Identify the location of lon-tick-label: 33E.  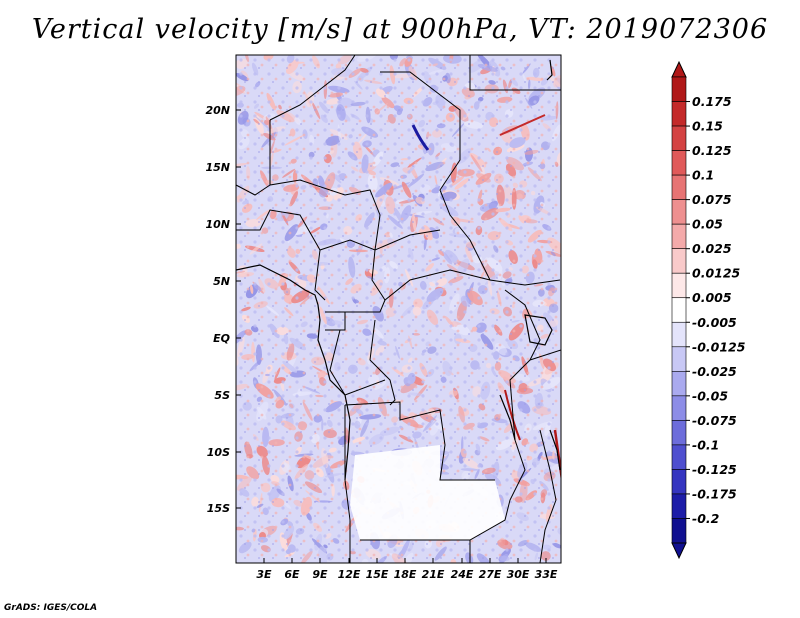
(546, 574).